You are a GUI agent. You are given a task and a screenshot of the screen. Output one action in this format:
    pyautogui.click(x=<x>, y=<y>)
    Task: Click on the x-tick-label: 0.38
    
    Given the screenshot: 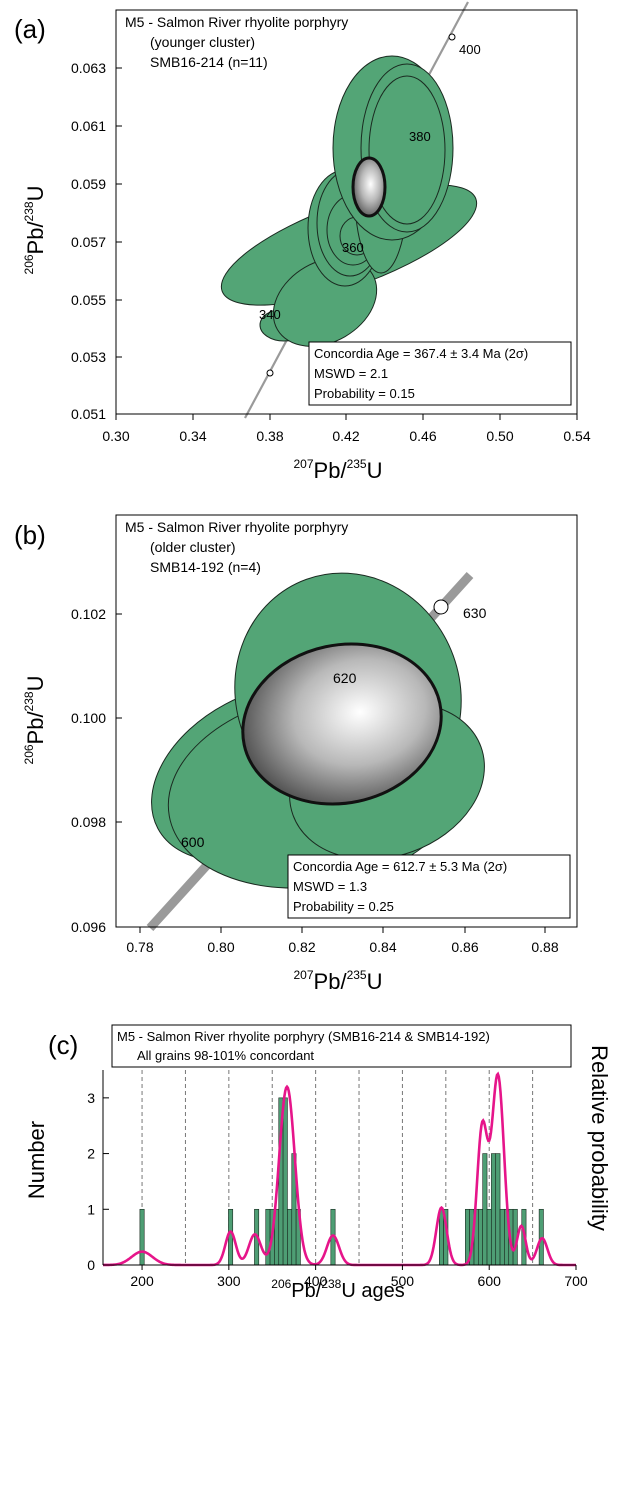 What is the action you would take?
    pyautogui.click(x=269, y=436)
    